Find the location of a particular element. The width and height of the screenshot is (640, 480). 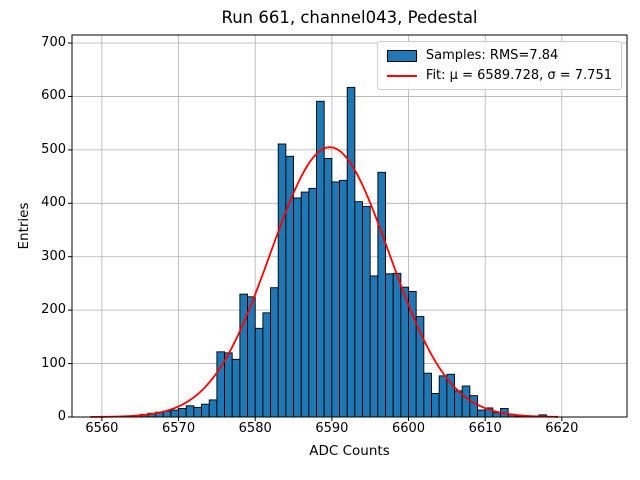

y-tick-label: 0 is located at coordinates (61, 416).